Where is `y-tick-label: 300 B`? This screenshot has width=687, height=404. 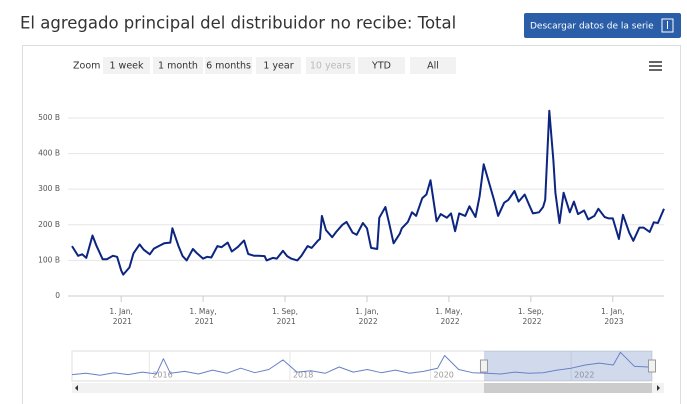 y-tick-label: 300 B is located at coordinates (49, 188).